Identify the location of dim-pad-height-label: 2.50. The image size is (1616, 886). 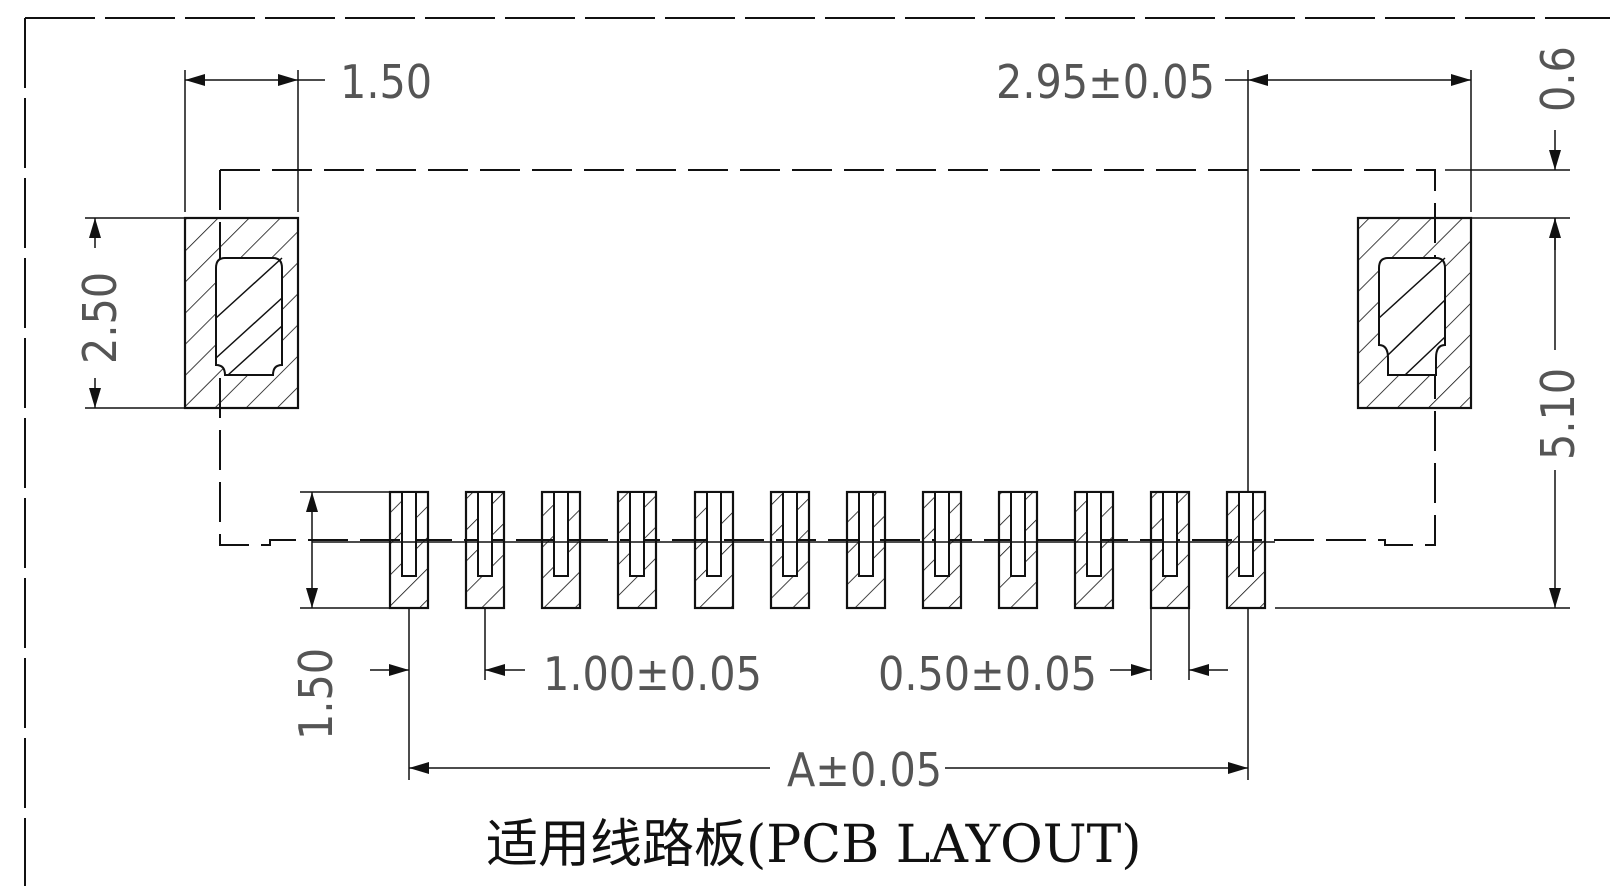
(100, 318).